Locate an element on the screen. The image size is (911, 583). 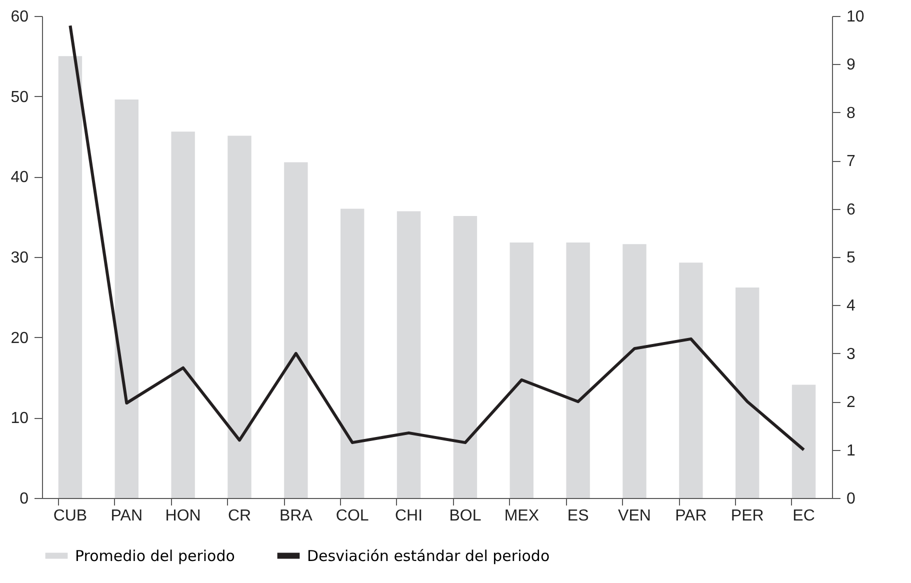
y2-tick-label: 2 is located at coordinates (851, 403).